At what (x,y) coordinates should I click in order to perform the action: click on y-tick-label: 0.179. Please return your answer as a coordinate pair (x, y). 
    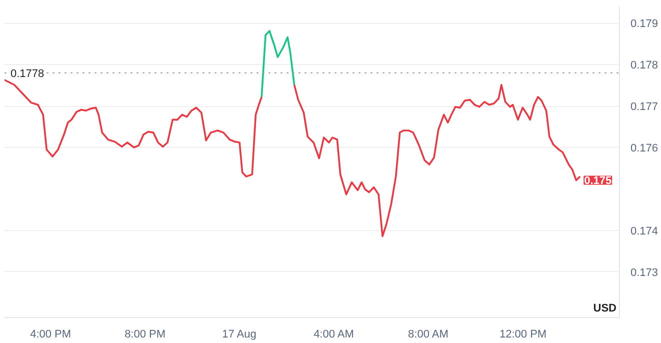
    Looking at the image, I should click on (644, 24).